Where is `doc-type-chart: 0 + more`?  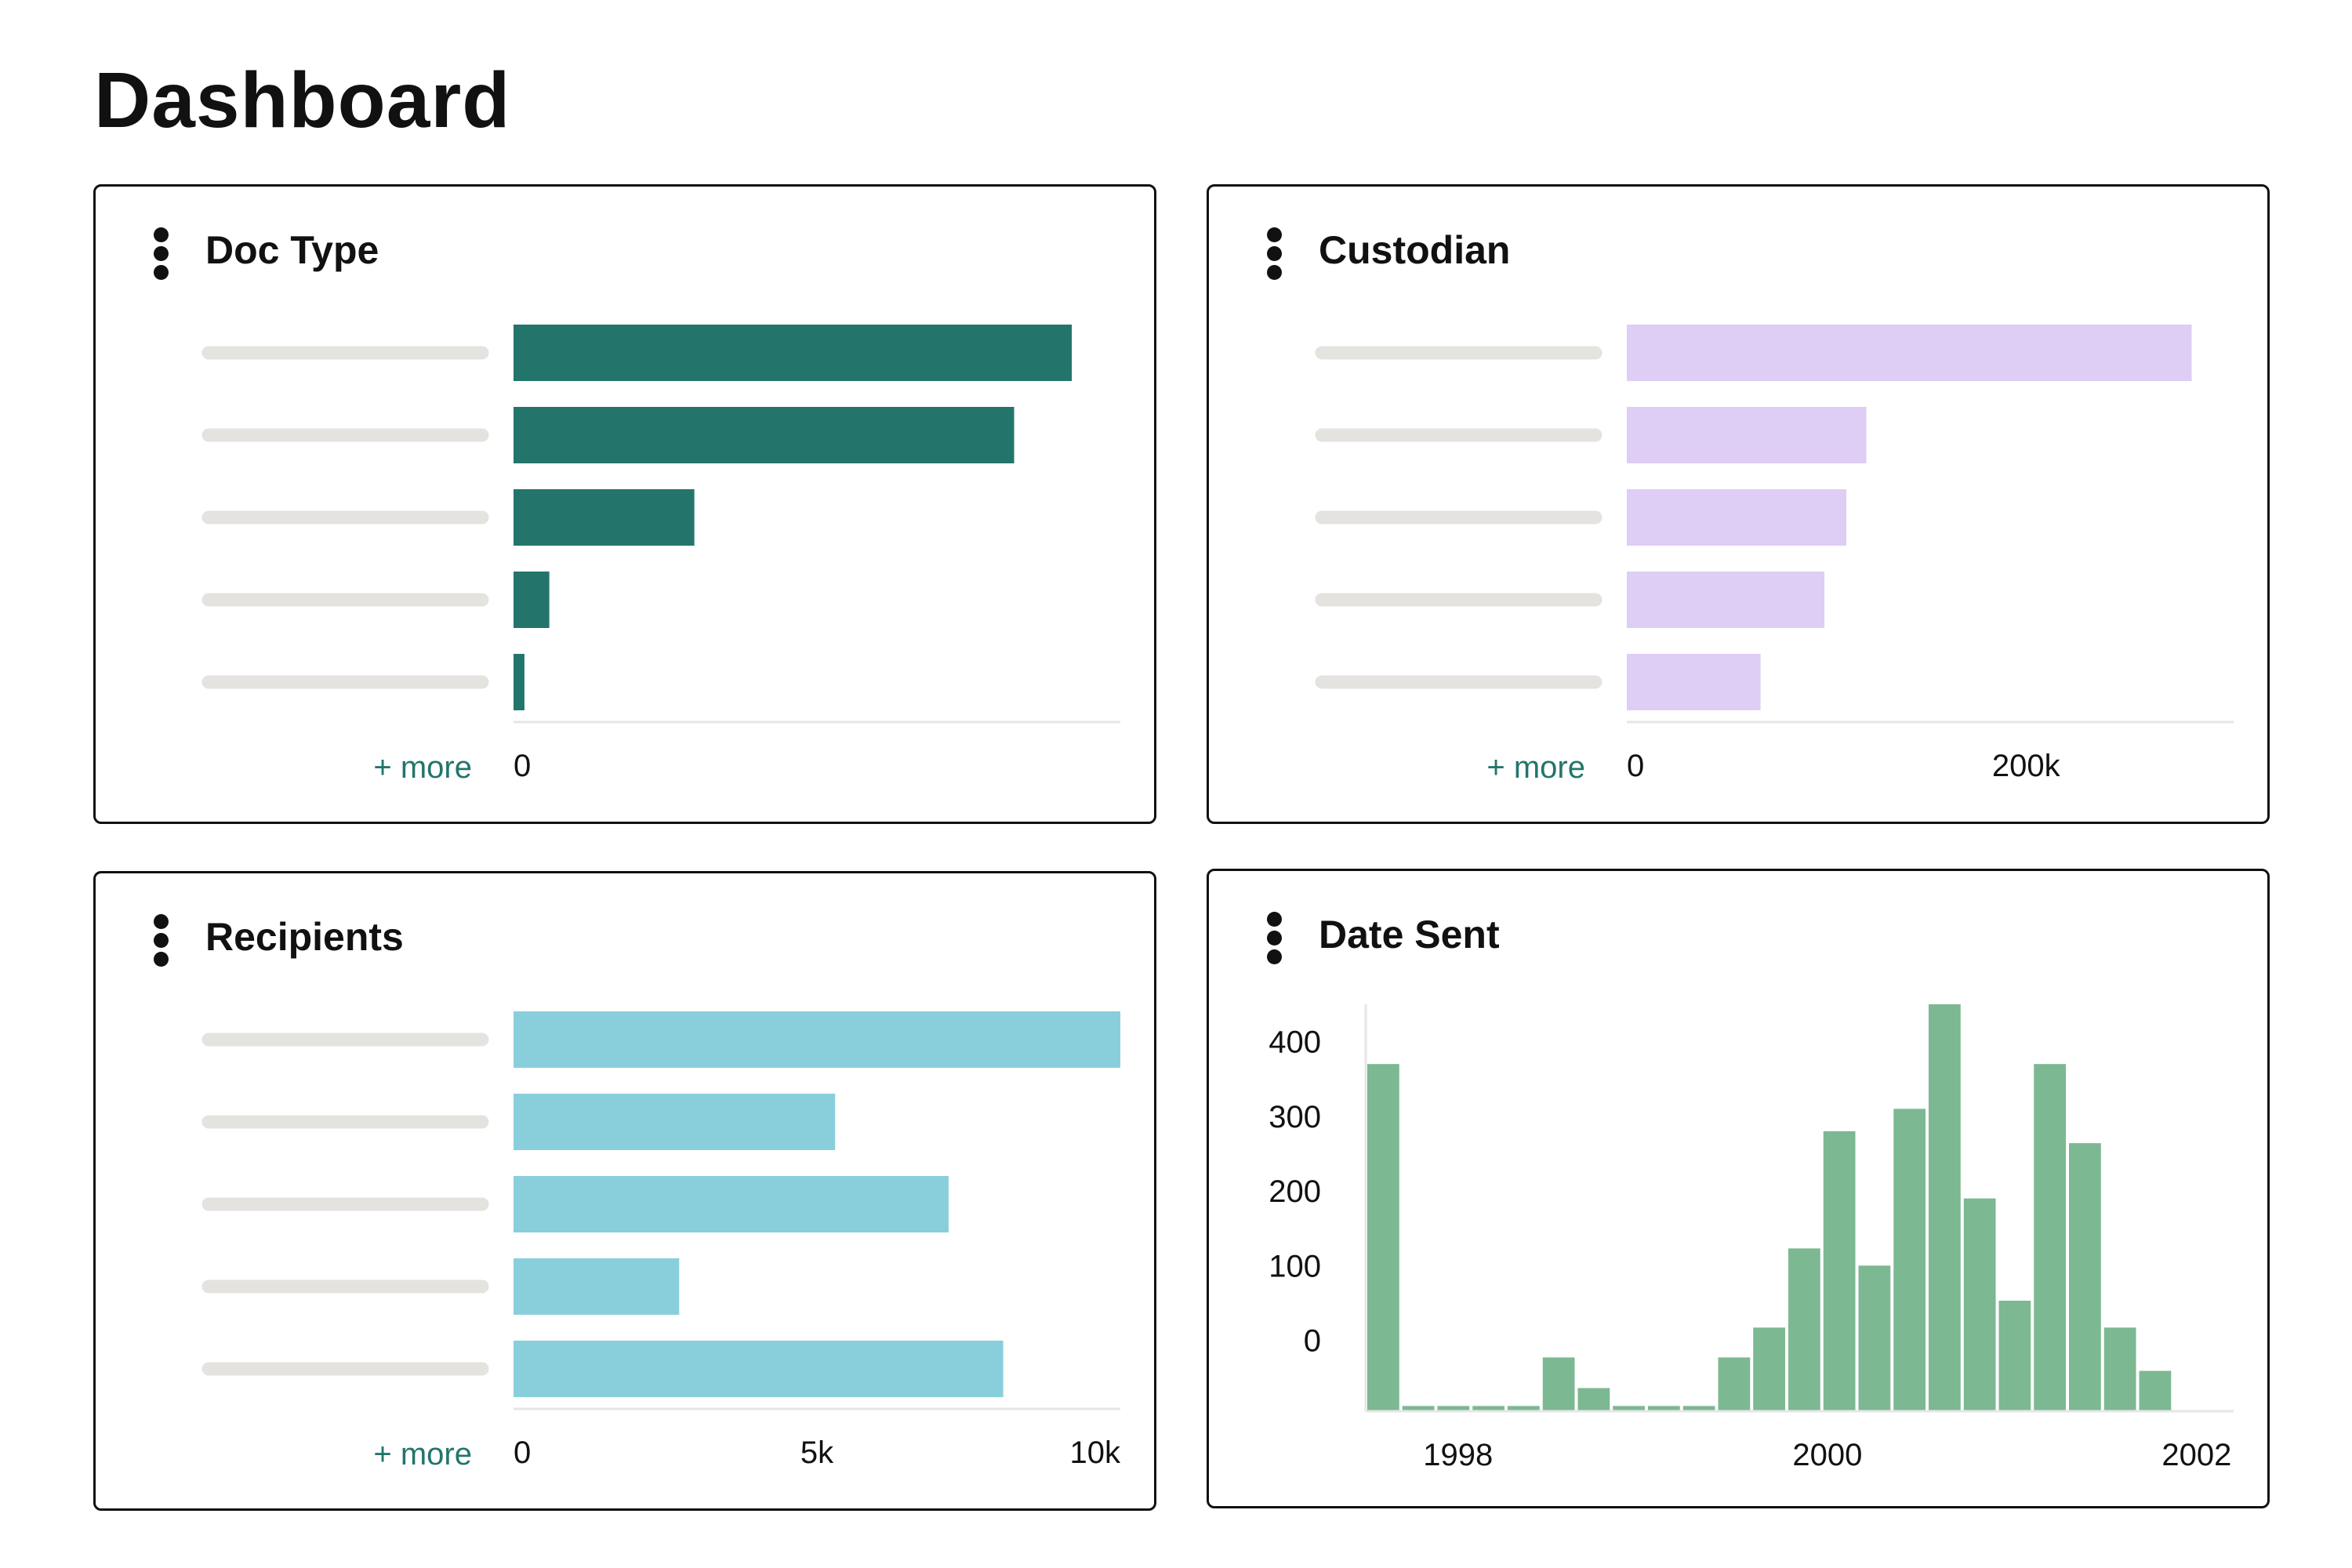
doc-type-chart: 0 + more is located at coordinates (660, 555).